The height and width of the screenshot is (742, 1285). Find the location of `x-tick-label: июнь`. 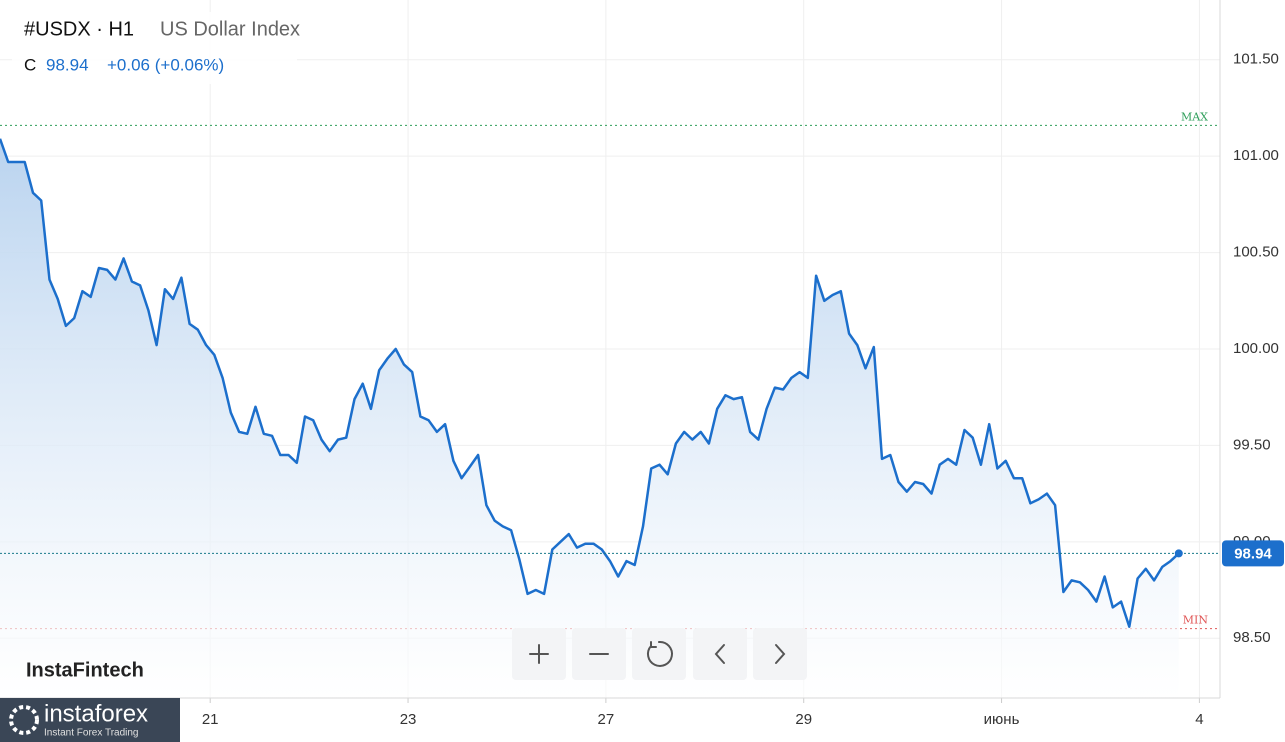

x-tick-label: июнь is located at coordinates (1002, 719).